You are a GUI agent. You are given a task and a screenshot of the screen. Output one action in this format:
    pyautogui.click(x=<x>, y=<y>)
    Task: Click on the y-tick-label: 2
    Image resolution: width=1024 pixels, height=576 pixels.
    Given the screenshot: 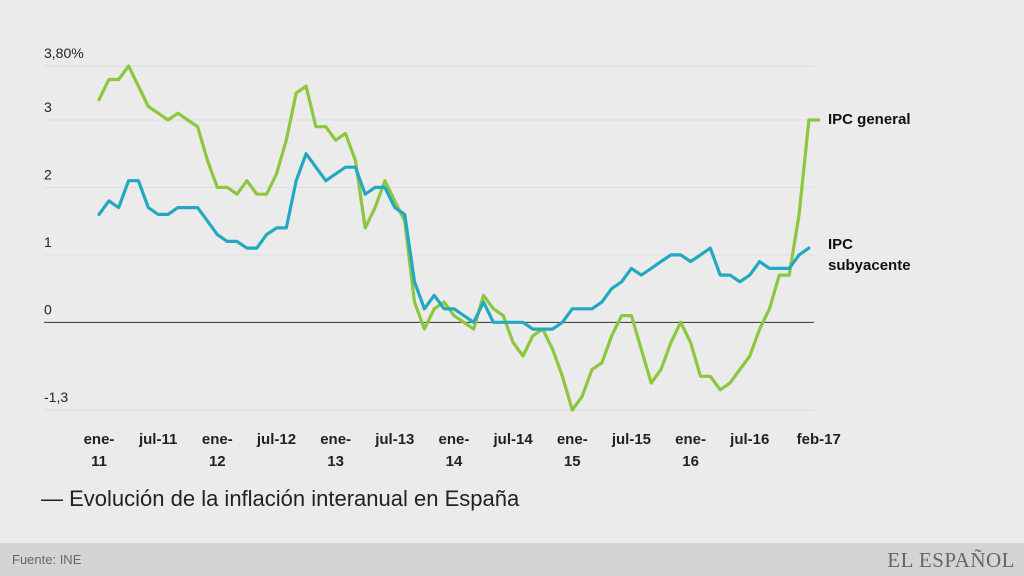 What is the action you would take?
    pyautogui.click(x=48, y=174)
    